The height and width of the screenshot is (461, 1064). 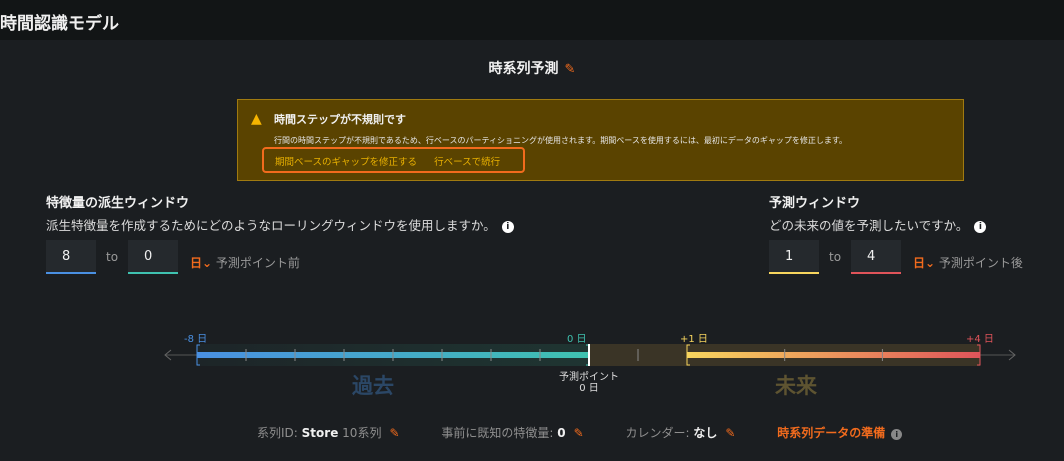 What do you see at coordinates (523, 69) in the screenshot?
I see `page-title: 時系列予測` at bounding box center [523, 69].